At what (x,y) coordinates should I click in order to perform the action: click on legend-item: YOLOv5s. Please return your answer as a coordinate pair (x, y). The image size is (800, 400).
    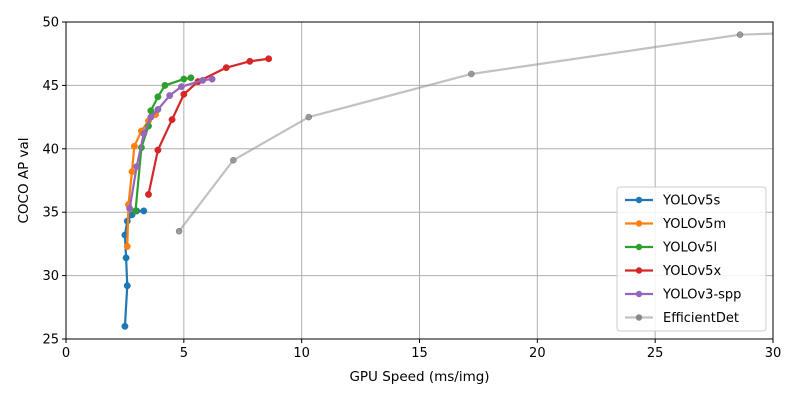
    Looking at the image, I should click on (672, 201).